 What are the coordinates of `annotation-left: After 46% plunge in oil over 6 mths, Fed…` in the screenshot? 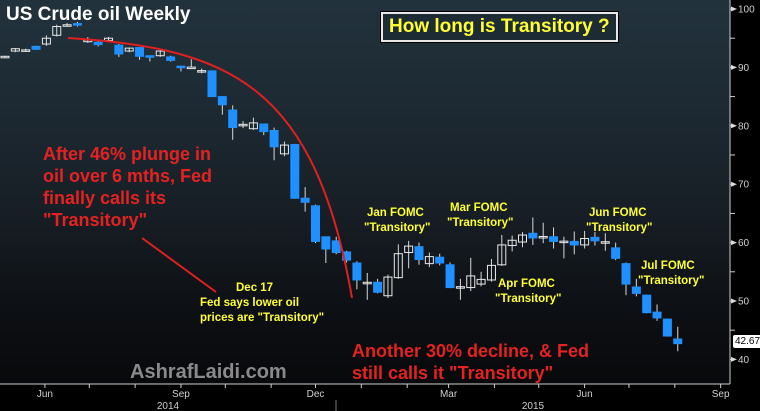 It's located at (127, 187).